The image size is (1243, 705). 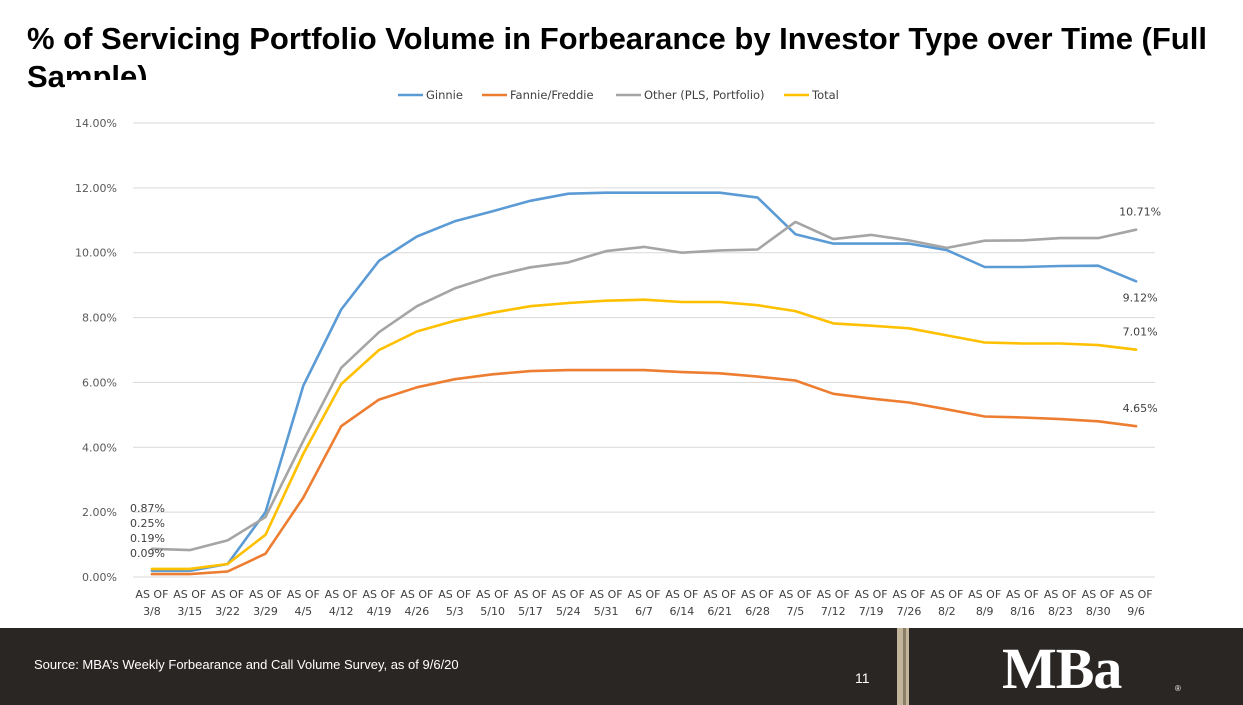 I want to click on y-tick-label: 4.00%, so click(x=99, y=447).